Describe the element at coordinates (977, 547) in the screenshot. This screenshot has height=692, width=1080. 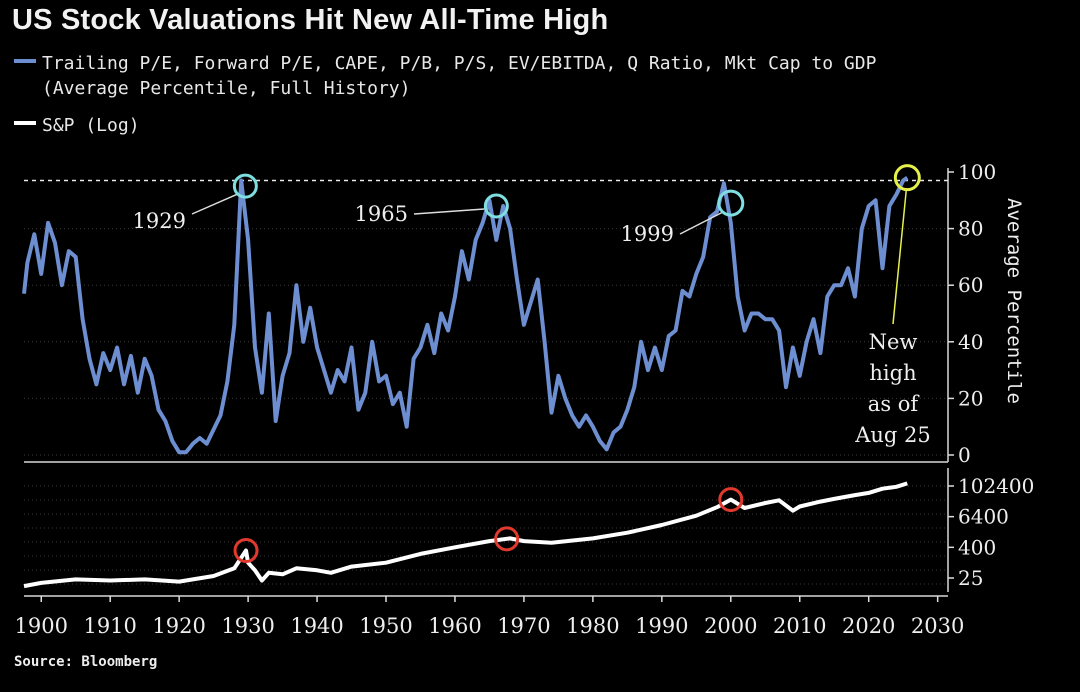
I see `y-tick-label: 400` at that location.